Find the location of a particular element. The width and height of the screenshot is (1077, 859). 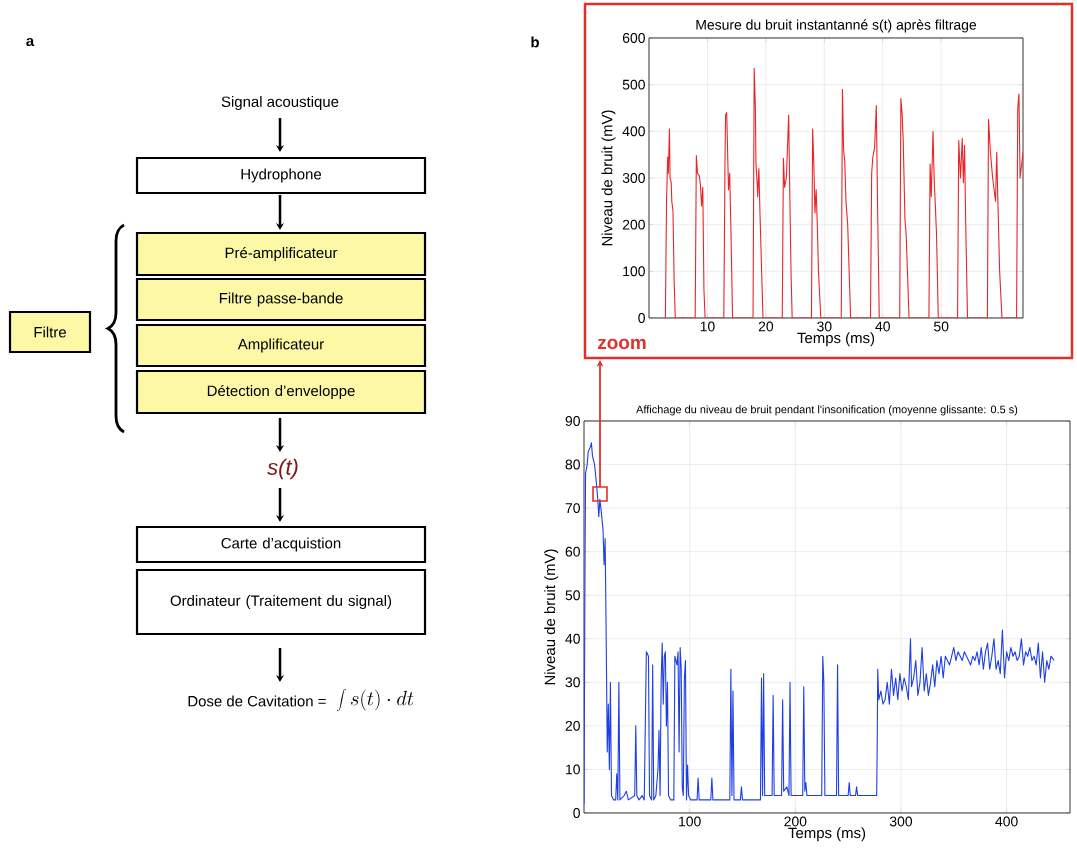

text: Dose de Cavitation = is located at coordinates (257, 701).